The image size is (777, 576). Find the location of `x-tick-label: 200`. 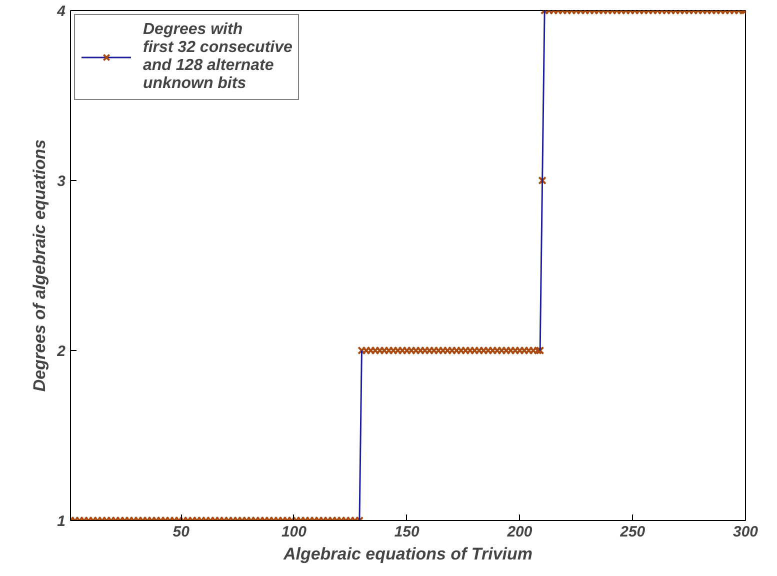

x-tick-label: 200 is located at coordinates (519, 532).